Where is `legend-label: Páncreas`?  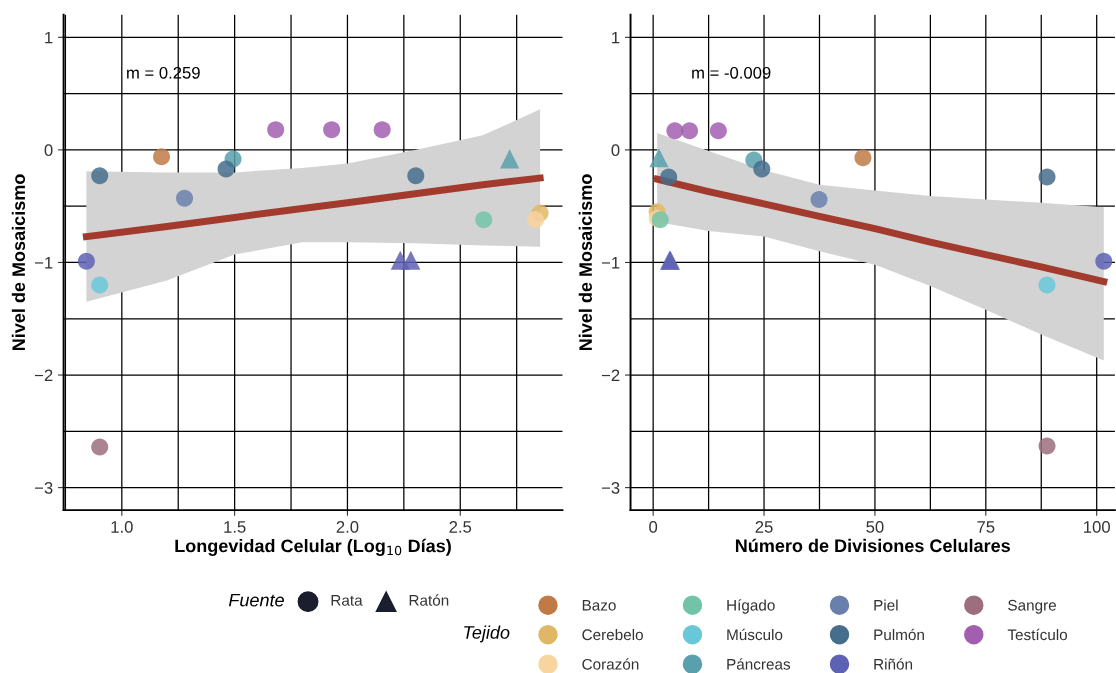
legend-label: Páncreas is located at coordinates (759, 664).